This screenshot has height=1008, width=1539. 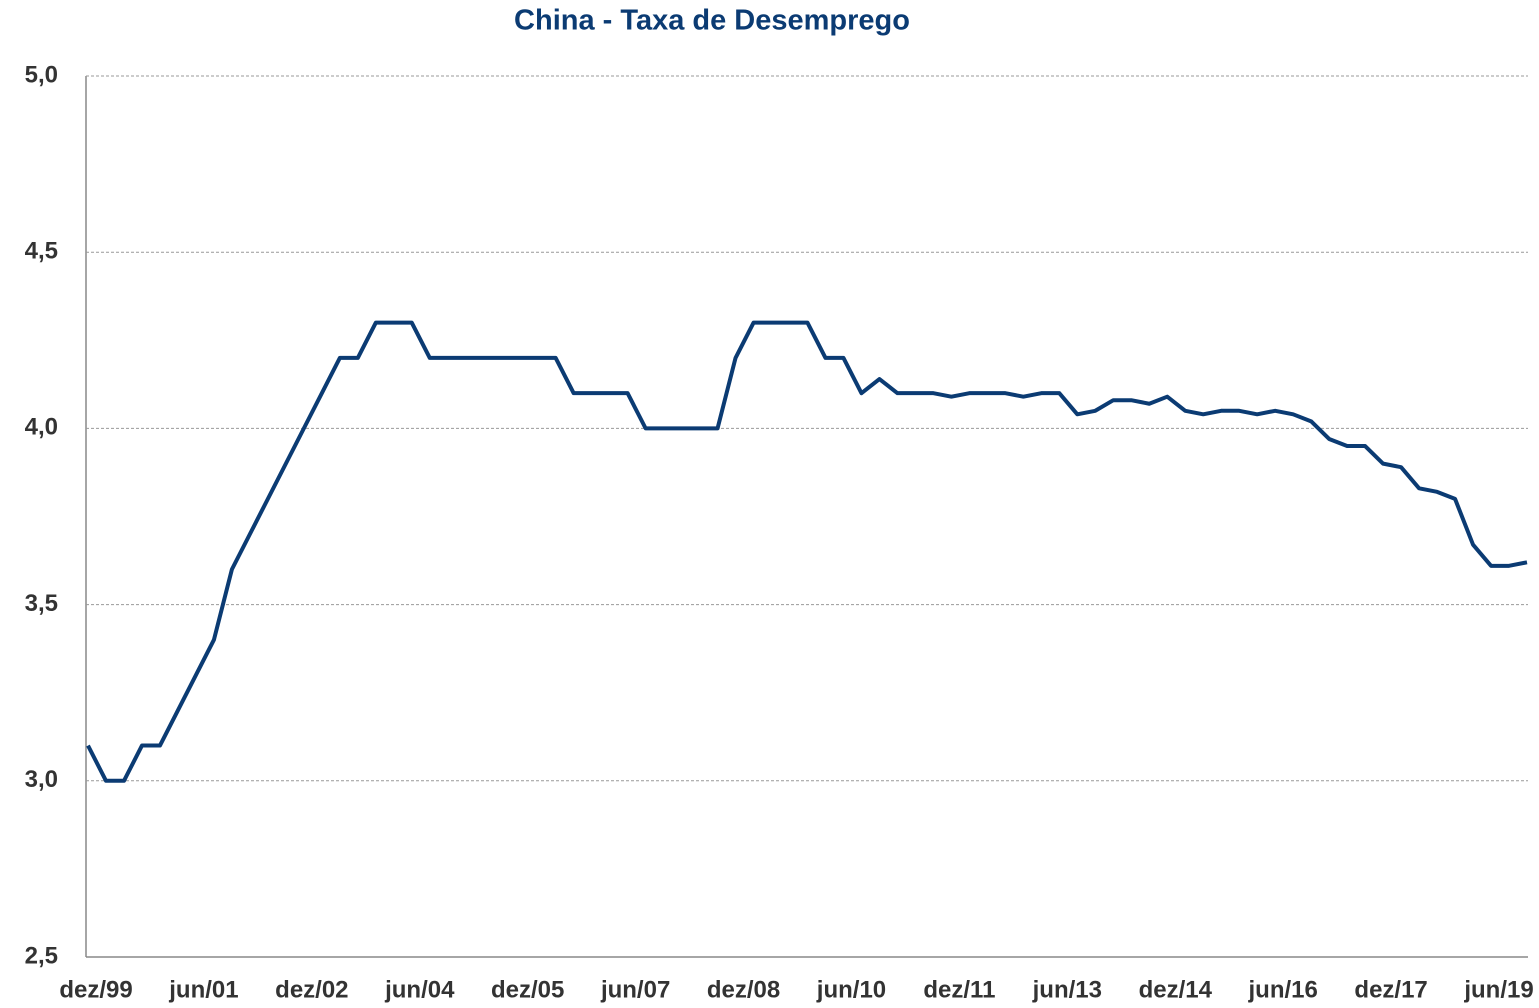 What do you see at coordinates (1498, 989) in the screenshot?
I see `x-tick-label: jun/19` at bounding box center [1498, 989].